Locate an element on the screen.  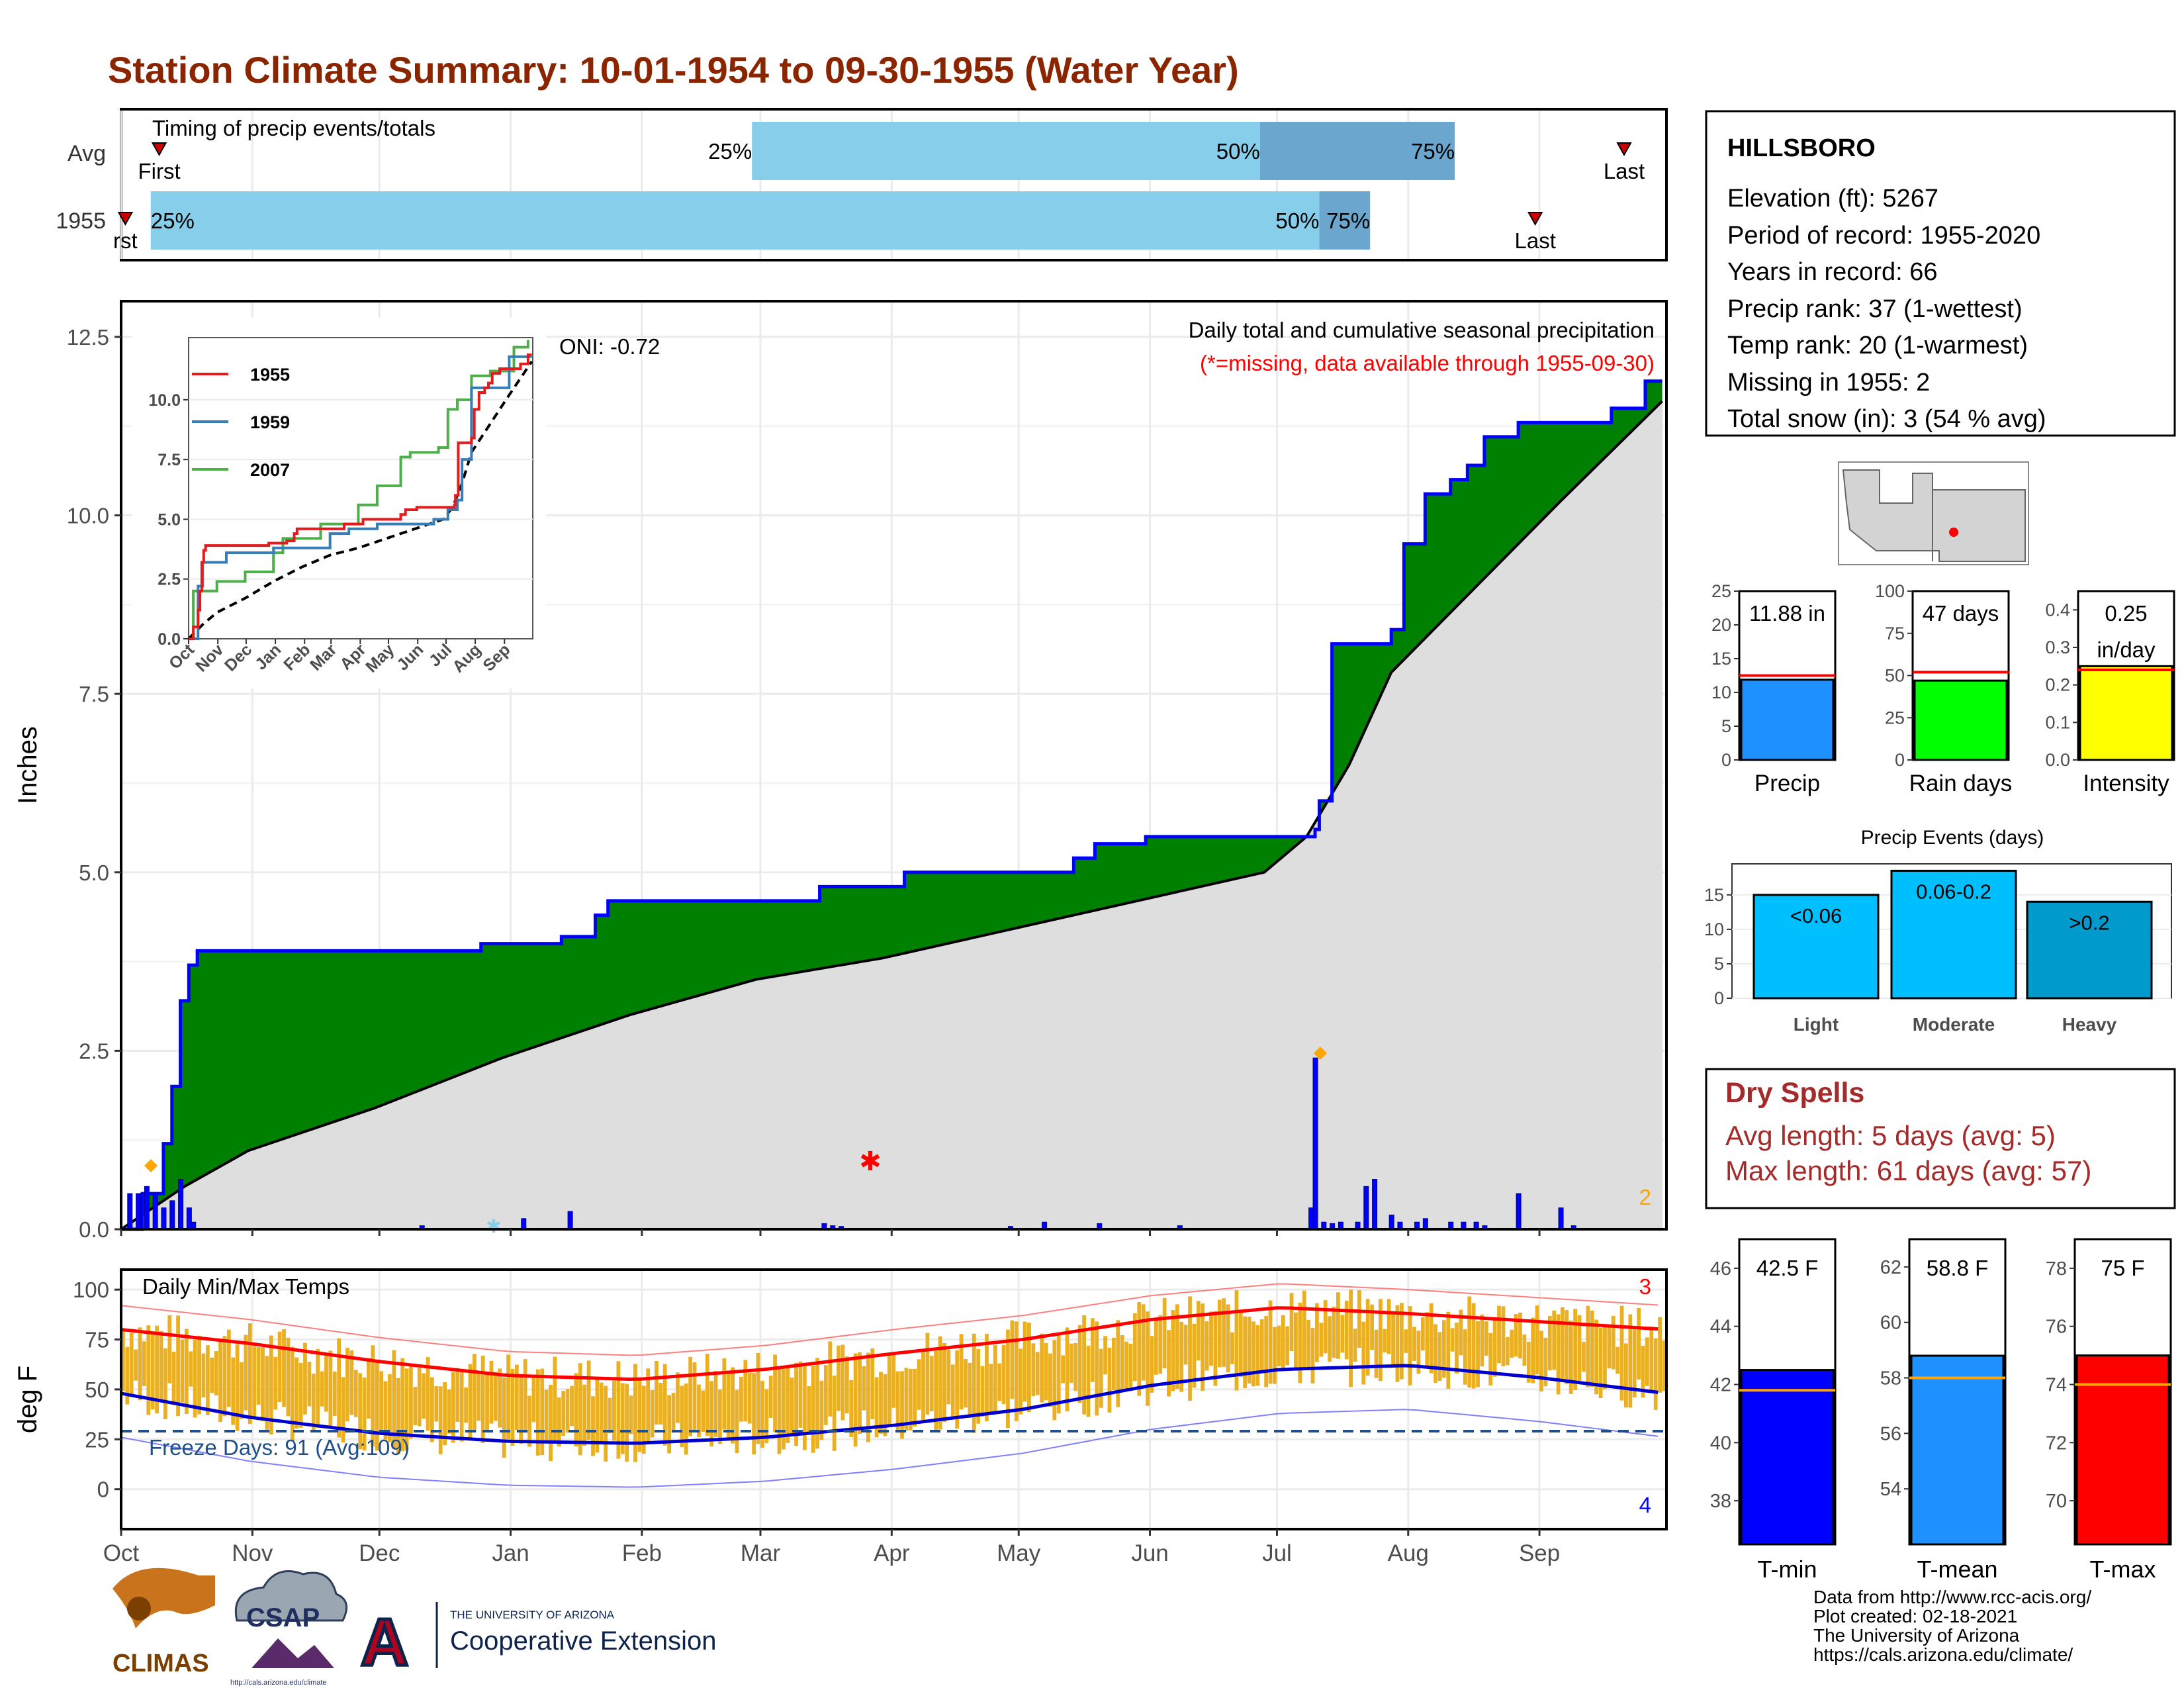
mini-bar-value: 47 days is located at coordinates (1961, 613).